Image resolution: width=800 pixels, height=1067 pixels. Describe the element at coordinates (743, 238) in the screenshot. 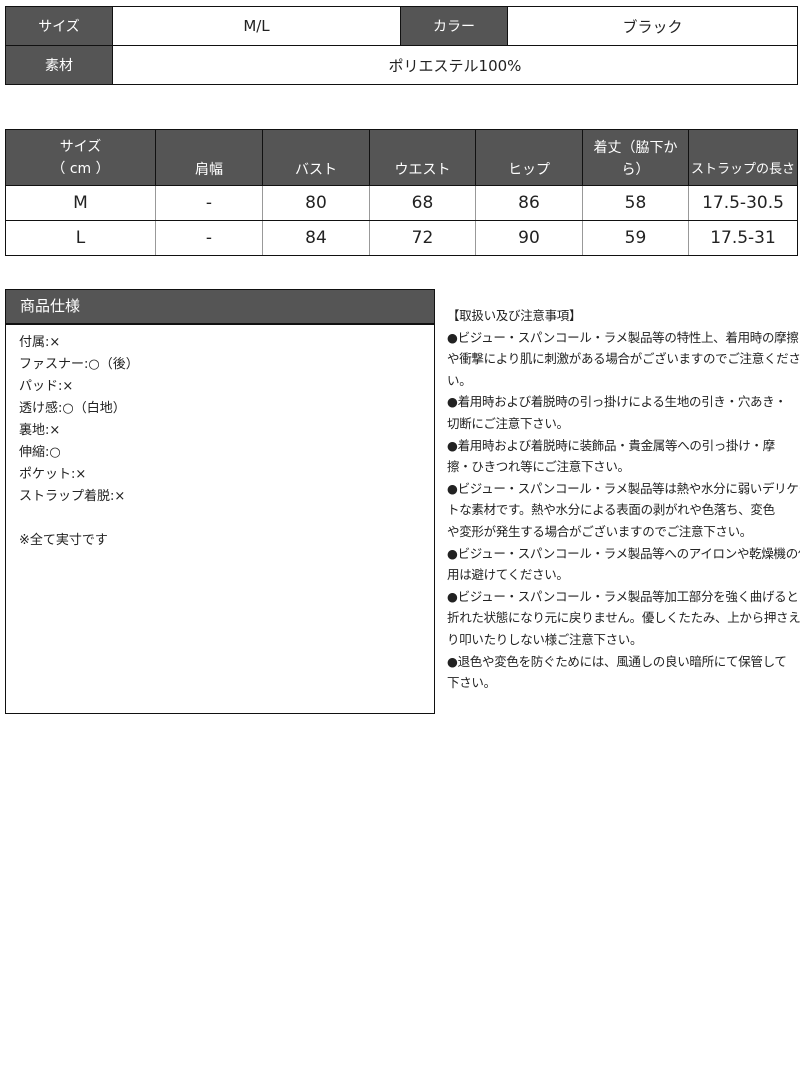

I see `size-cell: 17.5-31` at that location.